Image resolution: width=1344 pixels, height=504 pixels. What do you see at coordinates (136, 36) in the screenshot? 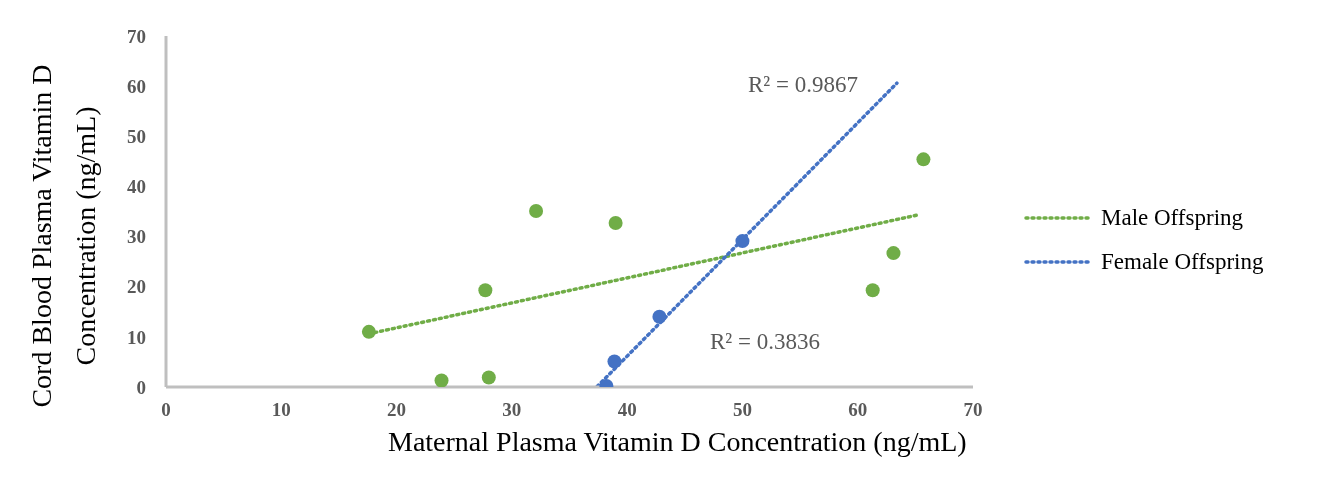
I see `y-tick-label: 70` at bounding box center [136, 36].